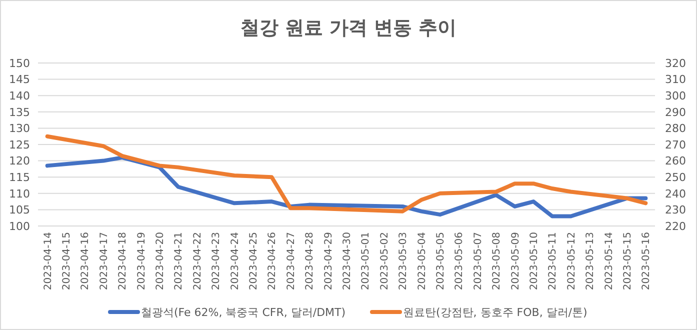 This screenshot has width=697, height=330. Describe the element at coordinates (19, 95) in the screenshot. I see `y-tick-label: 140` at that location.